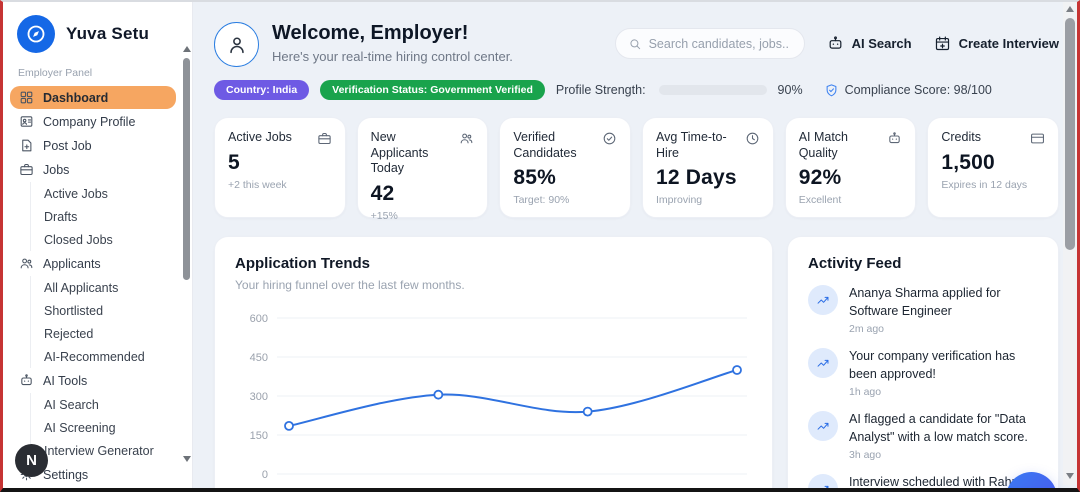 The height and width of the screenshot is (492, 1080). I want to click on sparkles-icon, so click(1032, 489).